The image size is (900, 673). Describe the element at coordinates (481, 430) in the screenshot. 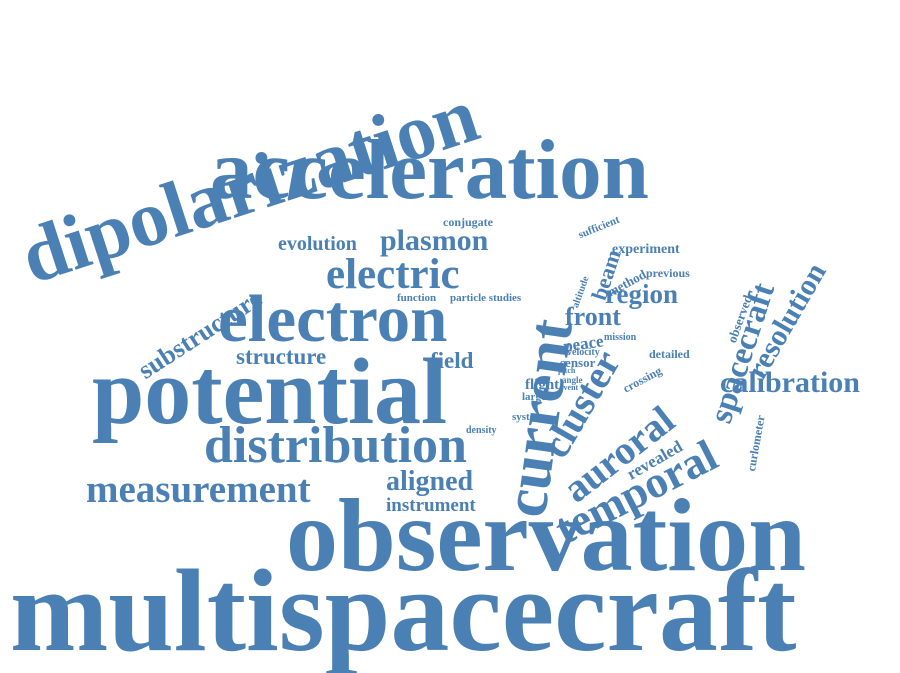

I see `word-density: density` at that location.